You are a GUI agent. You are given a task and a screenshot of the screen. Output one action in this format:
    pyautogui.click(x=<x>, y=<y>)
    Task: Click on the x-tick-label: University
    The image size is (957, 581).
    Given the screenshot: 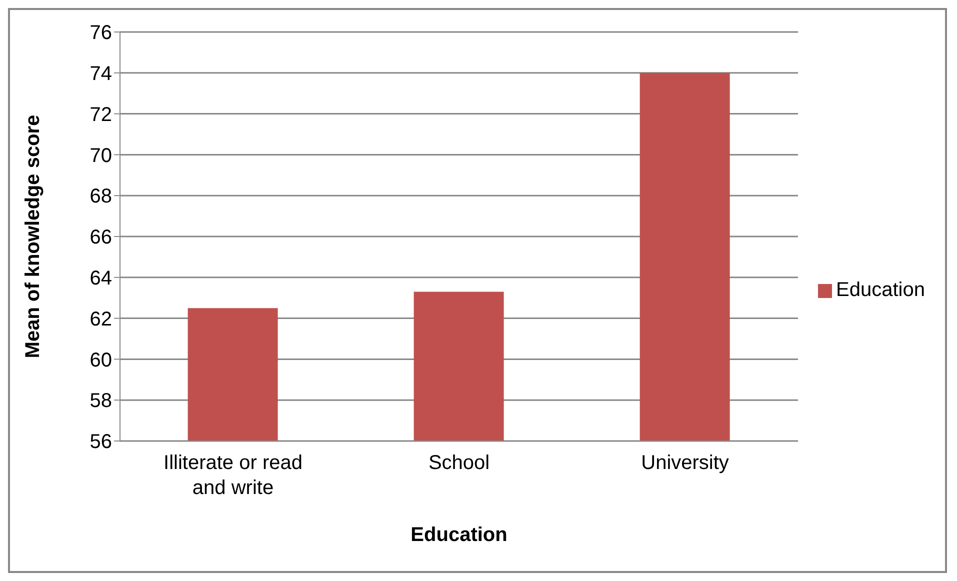 What is the action you would take?
    pyautogui.click(x=685, y=463)
    